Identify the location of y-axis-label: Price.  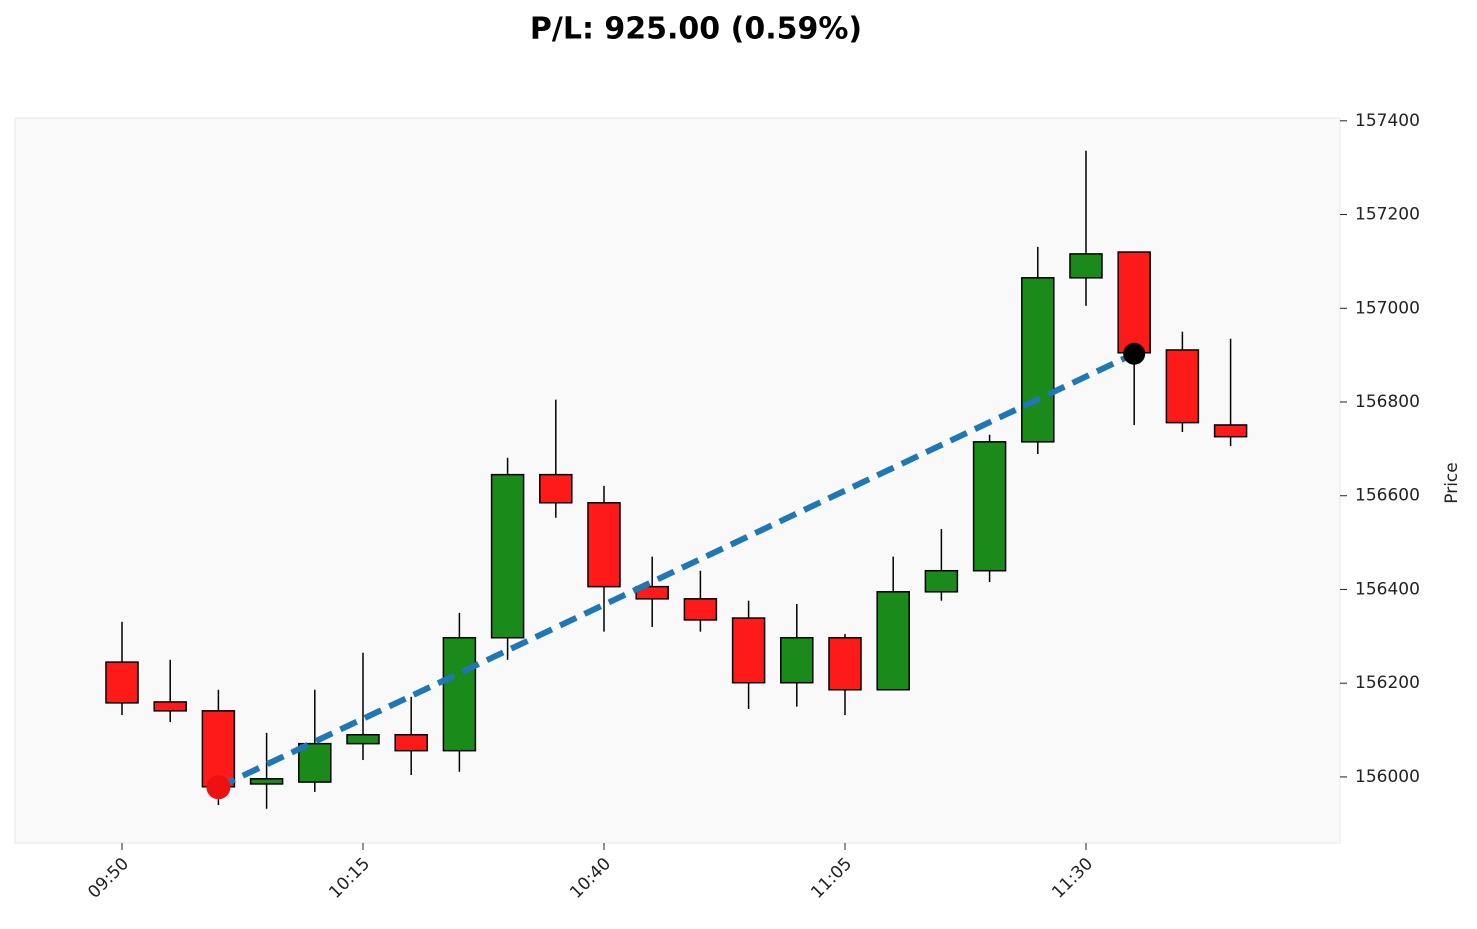
(1452, 482).